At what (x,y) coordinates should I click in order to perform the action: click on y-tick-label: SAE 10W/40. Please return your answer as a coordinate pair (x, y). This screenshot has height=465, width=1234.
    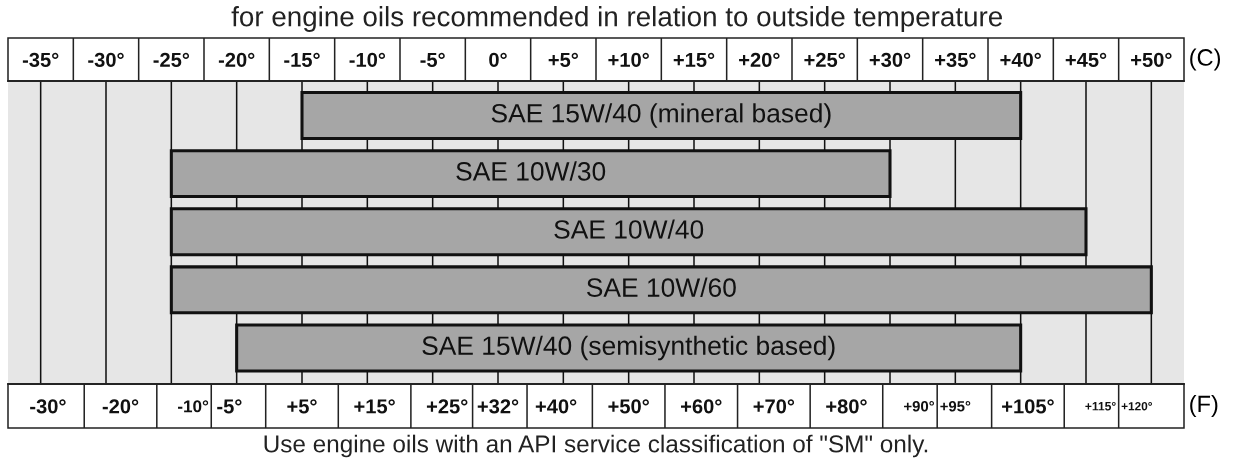
    Looking at the image, I should click on (629, 229).